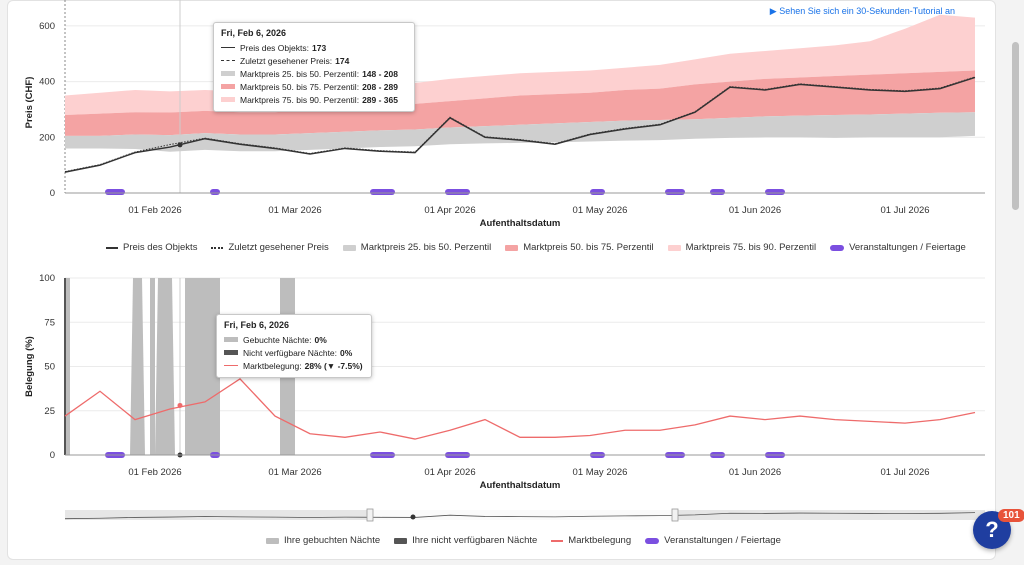 The width and height of the screenshot is (1024, 565). What do you see at coordinates (228, 60) in the screenshot?
I see `dashed-line-swatch-icon` at bounding box center [228, 60].